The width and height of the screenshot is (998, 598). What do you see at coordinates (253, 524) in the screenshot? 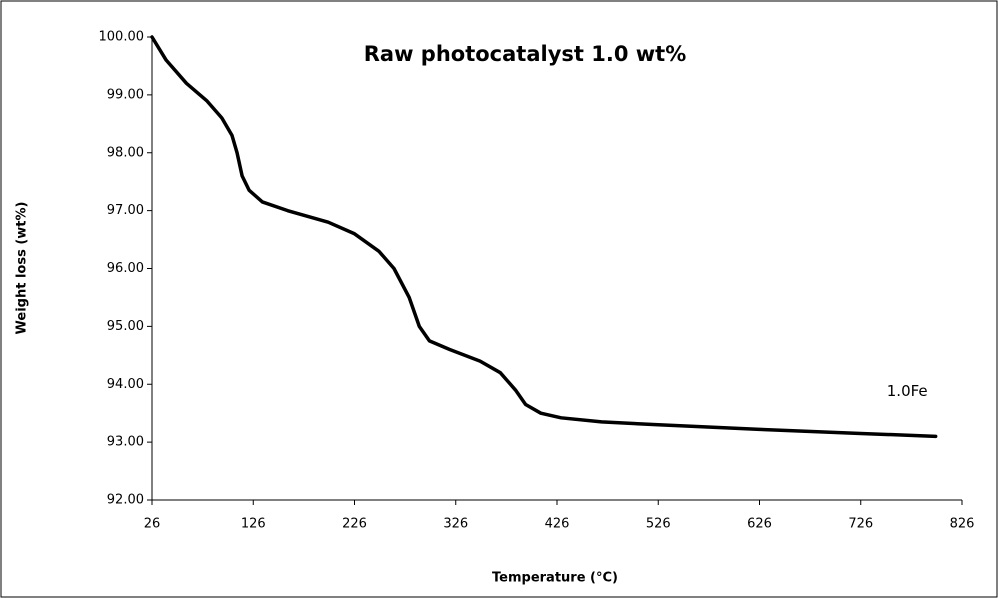
I see `x-tick-label: 126` at bounding box center [253, 524].